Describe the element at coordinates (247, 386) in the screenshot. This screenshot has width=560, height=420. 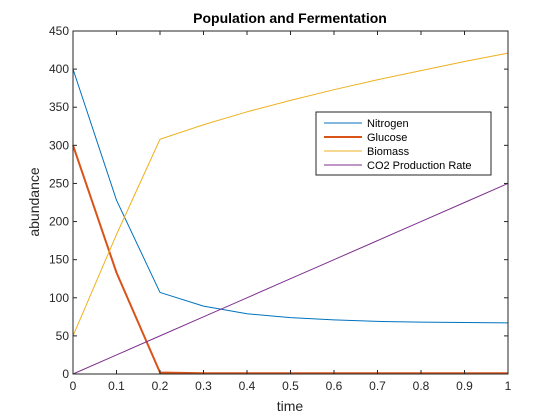
I see `x-tick-label: 0.4` at that location.